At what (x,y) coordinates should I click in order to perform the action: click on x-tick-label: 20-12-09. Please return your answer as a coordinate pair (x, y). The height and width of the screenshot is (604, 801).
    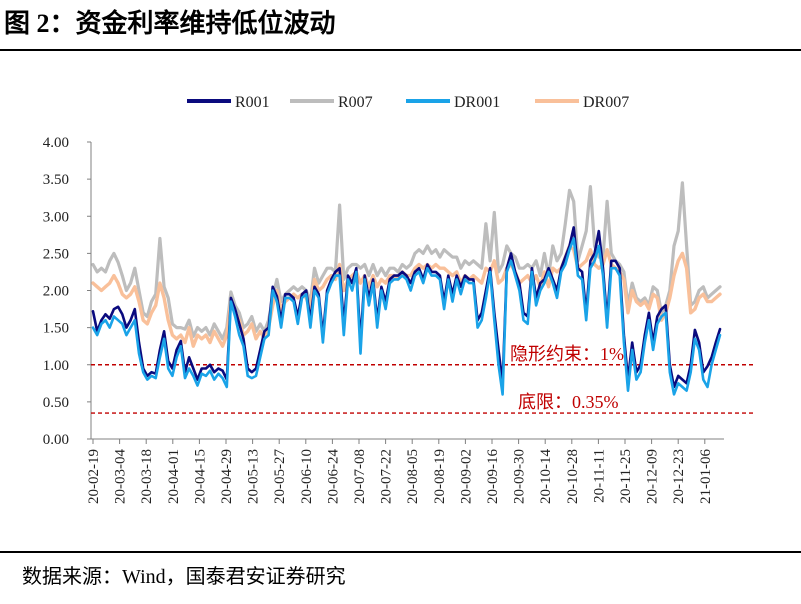
    Looking at the image, I should click on (653, 476).